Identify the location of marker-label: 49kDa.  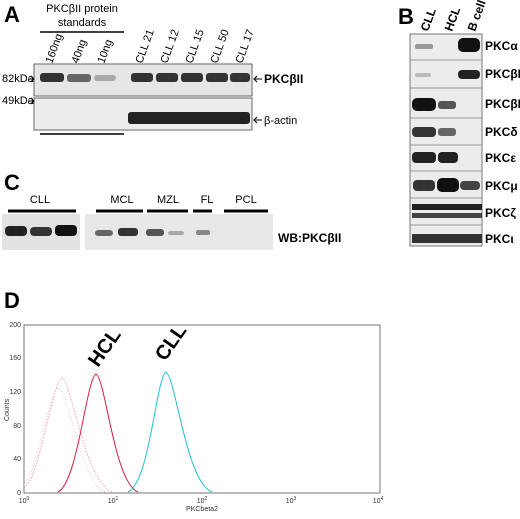
(18, 101).